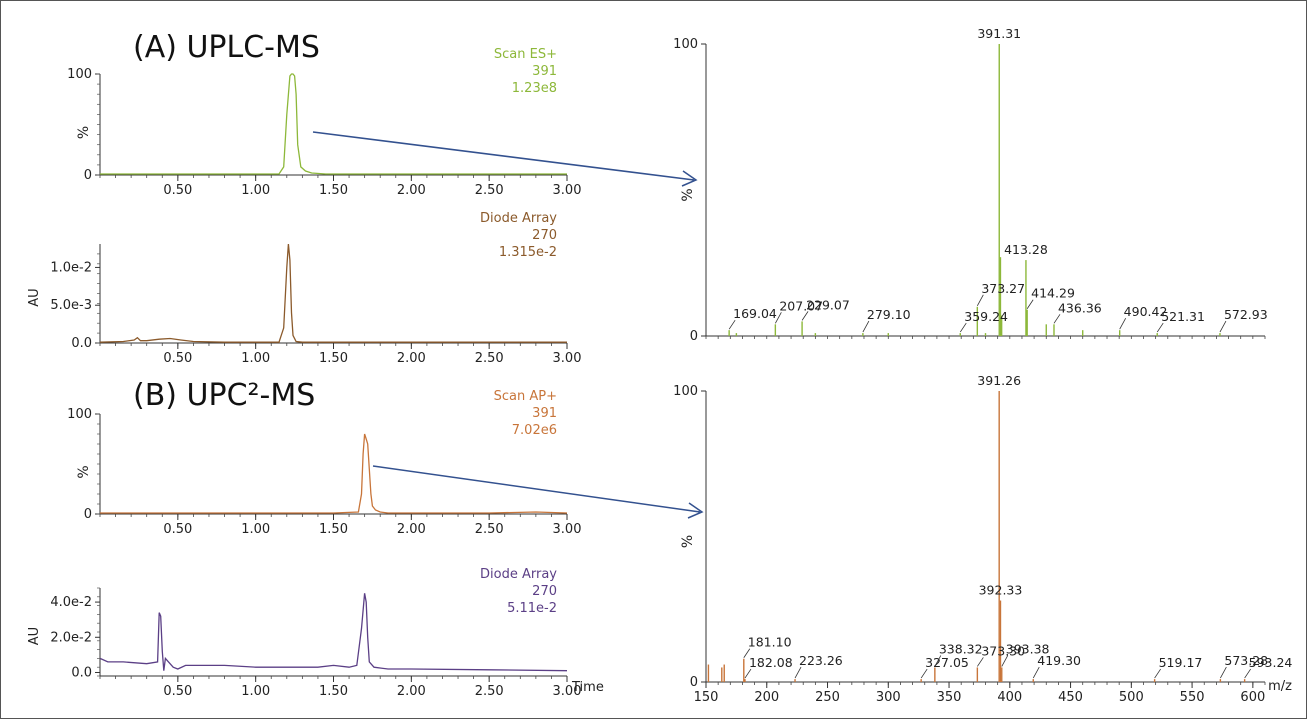 The width and height of the screenshot is (1307, 723). Describe the element at coordinates (999, 380) in the screenshot. I see `peak-label: 391.26` at that location.